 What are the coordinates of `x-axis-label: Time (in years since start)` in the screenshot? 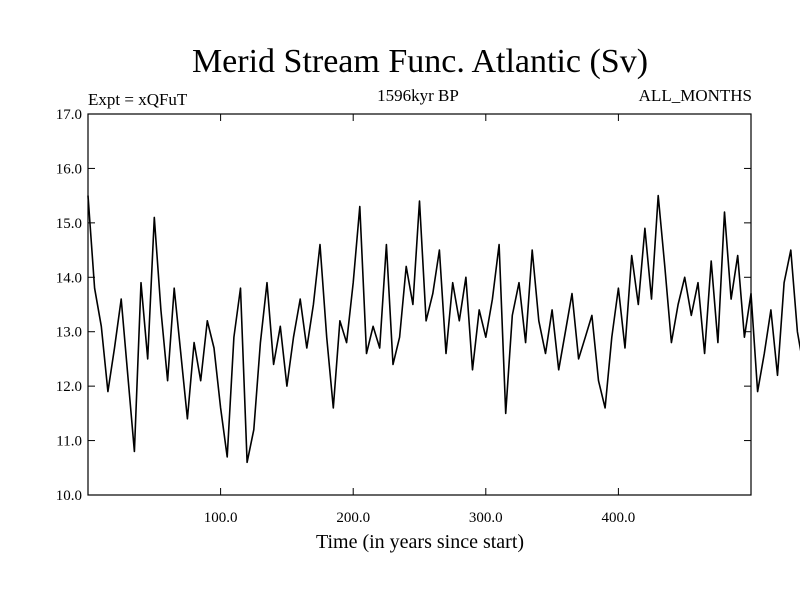 It's located at (420, 542).